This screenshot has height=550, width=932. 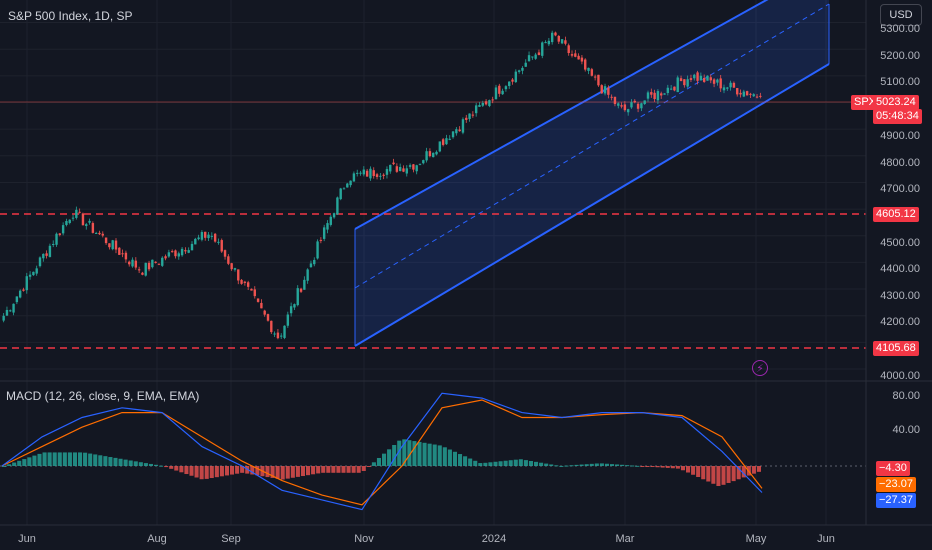 What do you see at coordinates (900, 243) in the screenshot?
I see `y-tick-label: 4500.00` at bounding box center [900, 243].